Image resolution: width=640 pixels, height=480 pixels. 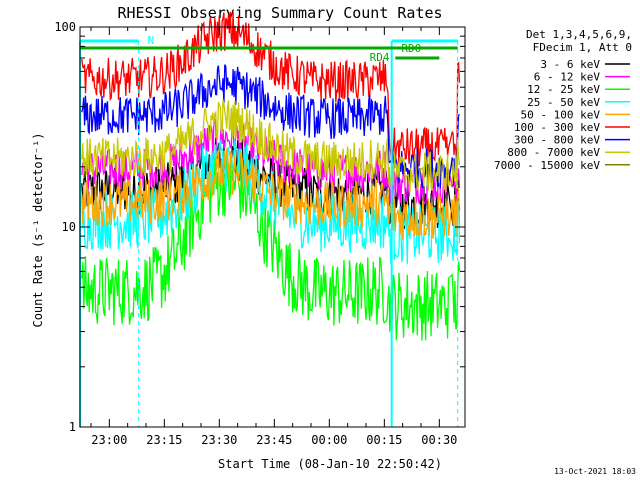 I want to click on x-axis-label: Start Time (08-Jan-10 22:50:42), so click(x=330, y=464).